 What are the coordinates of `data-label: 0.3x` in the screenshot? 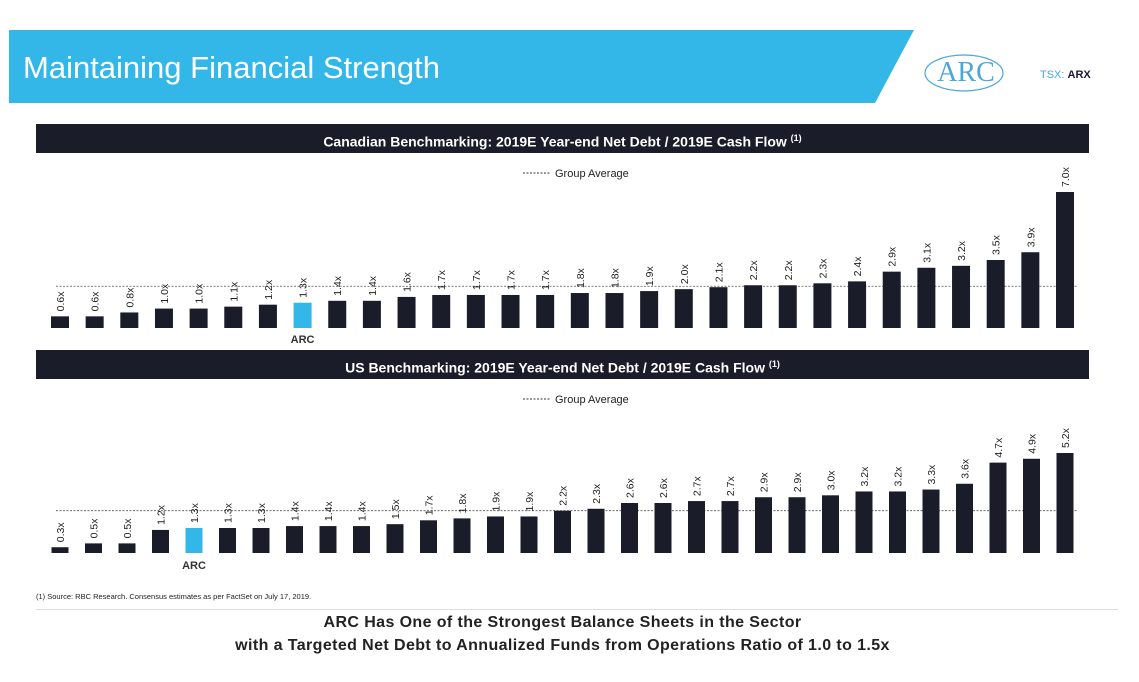 It's located at (61, 532).